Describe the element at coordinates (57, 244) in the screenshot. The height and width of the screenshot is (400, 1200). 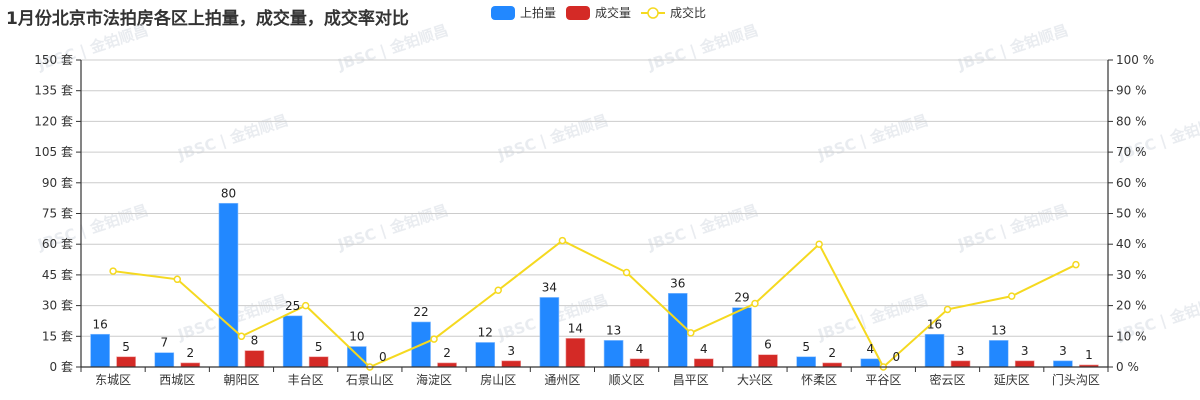
I see `y-axis-tick-label: 60 套` at that location.